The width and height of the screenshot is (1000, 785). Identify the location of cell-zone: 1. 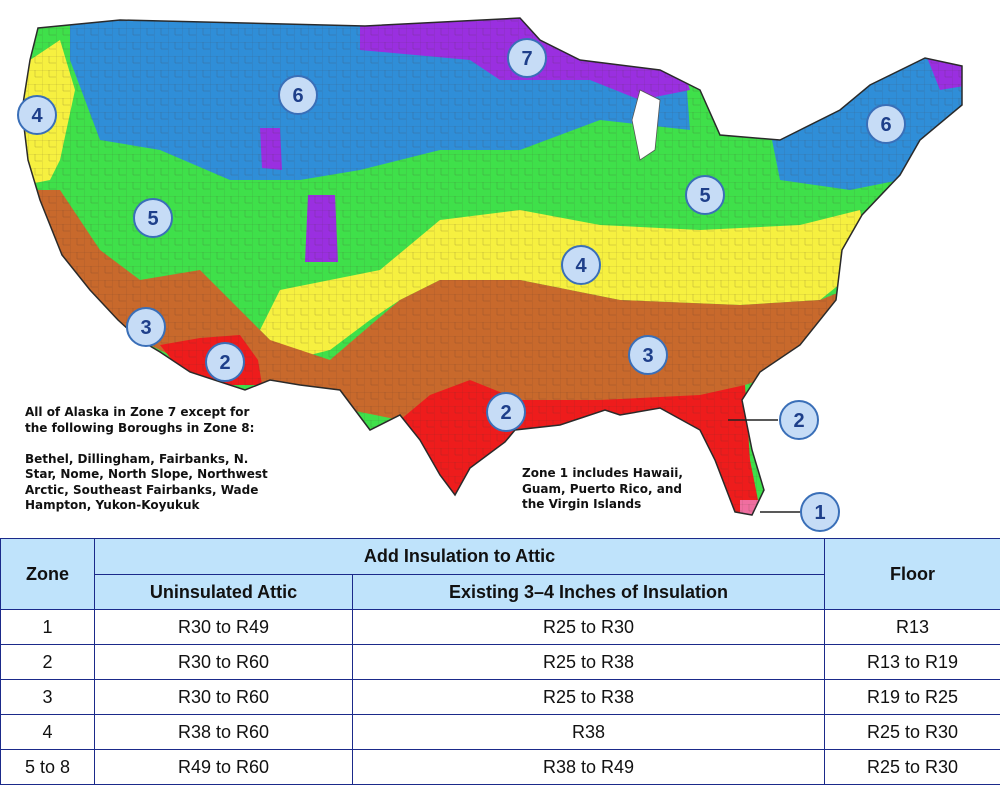
(47, 627).